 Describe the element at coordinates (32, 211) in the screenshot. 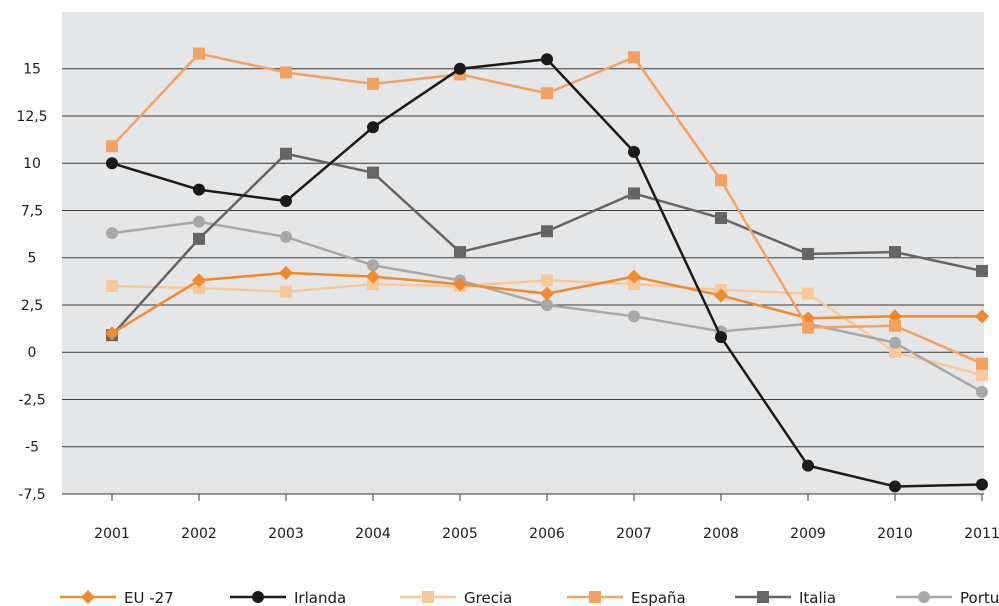

I see `y-tick-label: 7,5` at that location.